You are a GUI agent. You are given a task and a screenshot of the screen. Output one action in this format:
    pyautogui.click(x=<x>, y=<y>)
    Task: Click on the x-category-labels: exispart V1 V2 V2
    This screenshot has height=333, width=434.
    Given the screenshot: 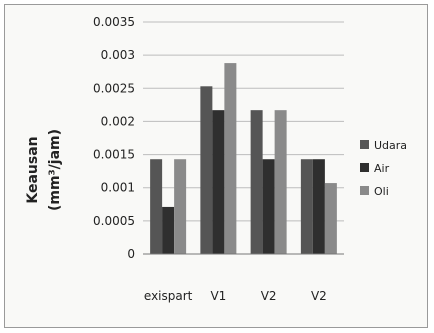 What is the action you would take?
    pyautogui.click(x=235, y=296)
    